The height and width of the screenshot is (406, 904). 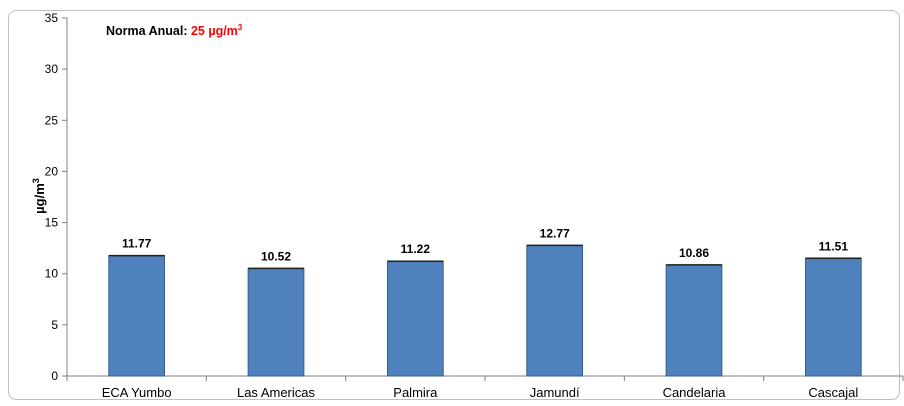 I want to click on x-tick-label: Palmira, so click(x=415, y=392).